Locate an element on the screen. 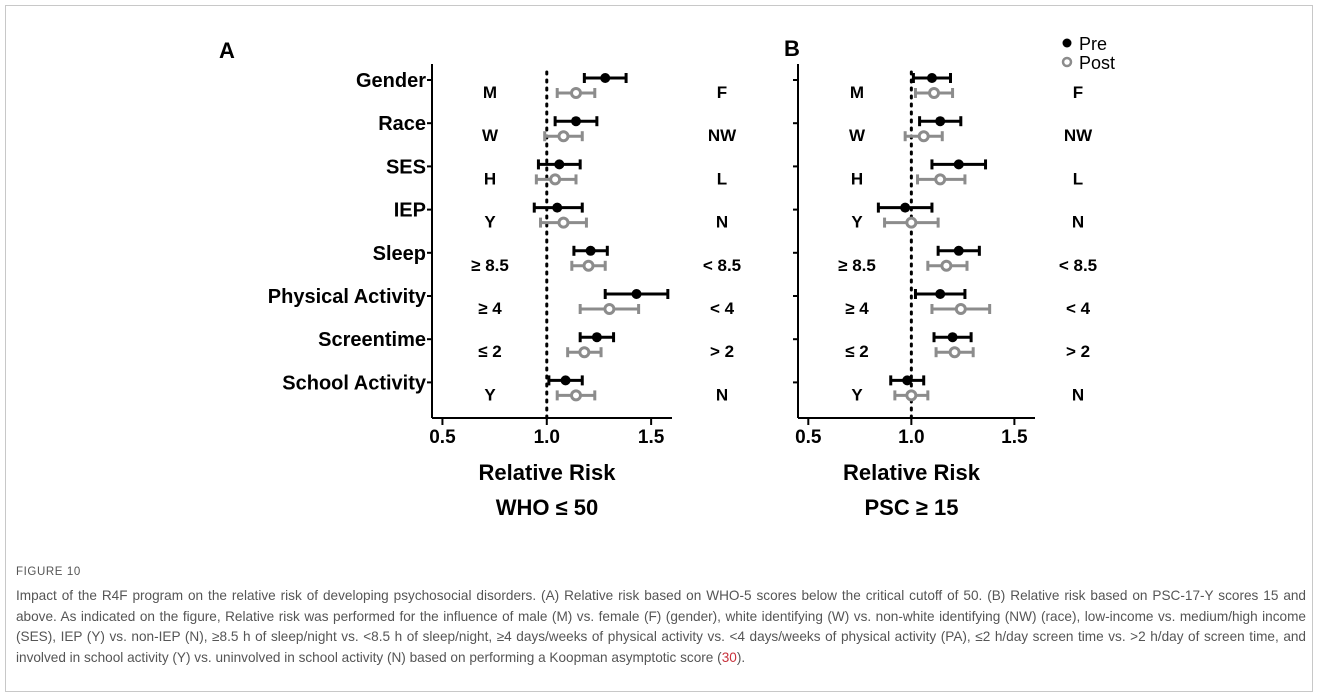 This screenshot has width=1319, height=697. figure-label: FIGURE 10 is located at coordinates (48, 572).